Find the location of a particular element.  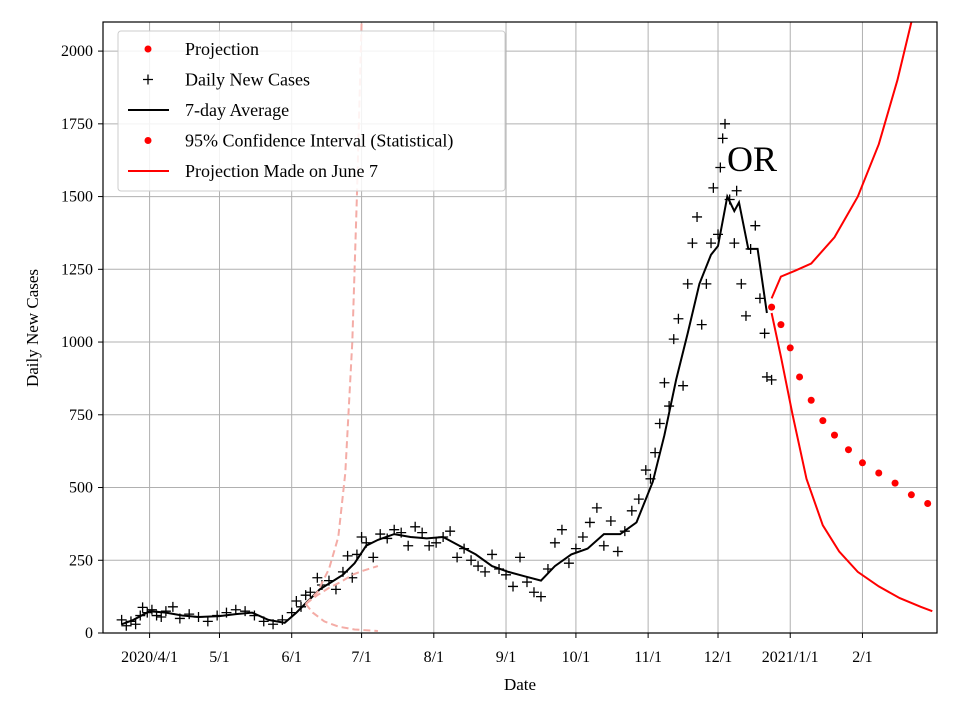

x-tick-label: 6/1 is located at coordinates (291, 657).